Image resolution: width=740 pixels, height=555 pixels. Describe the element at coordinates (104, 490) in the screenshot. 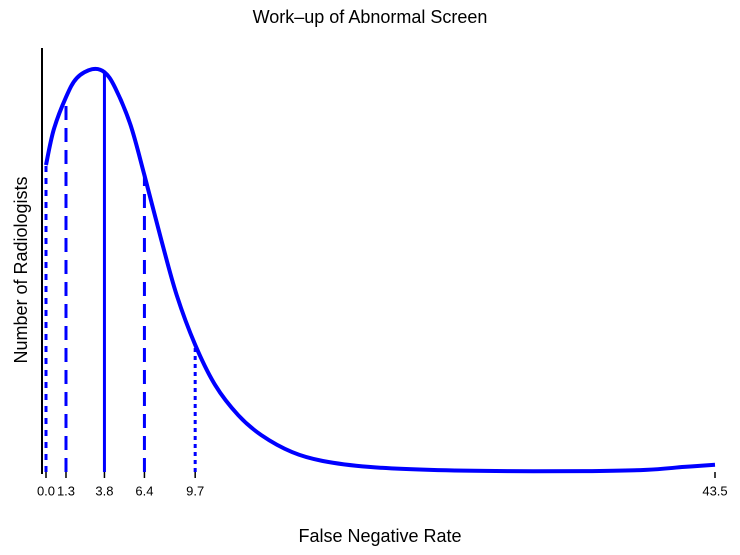

I see `x-tick-label: 3.8` at that location.